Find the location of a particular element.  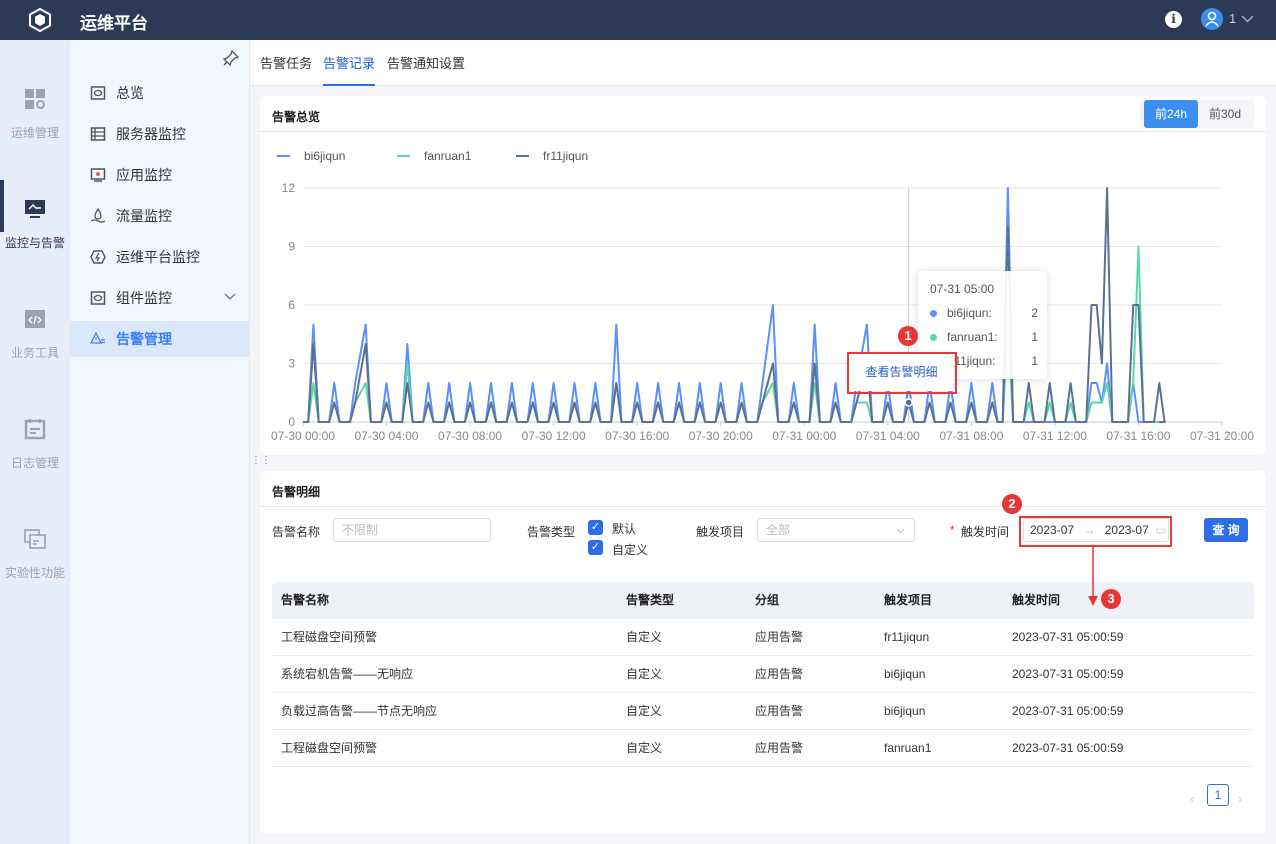

annotation-box is located at coordinates (902, 373).